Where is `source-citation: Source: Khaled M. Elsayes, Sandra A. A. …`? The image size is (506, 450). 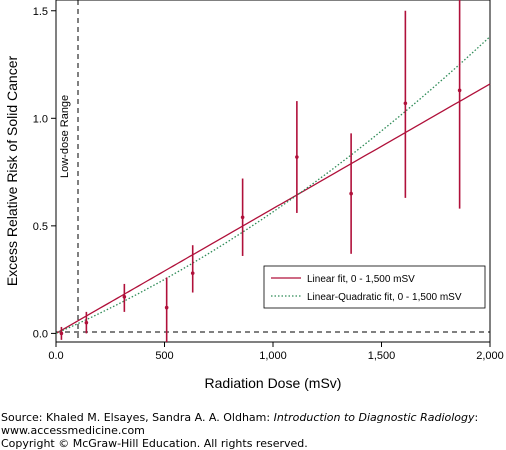
source-citation: Source: Khaled M. Elsayes, Sandra A. A. … is located at coordinates (239, 430).